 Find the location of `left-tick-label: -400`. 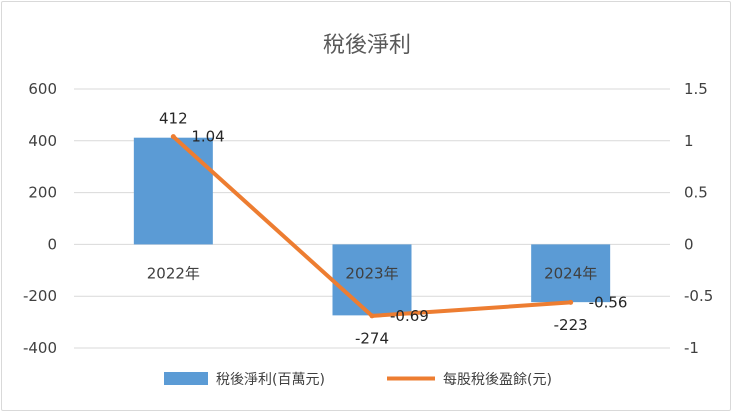

left-tick-label: -400 is located at coordinates (40, 348).